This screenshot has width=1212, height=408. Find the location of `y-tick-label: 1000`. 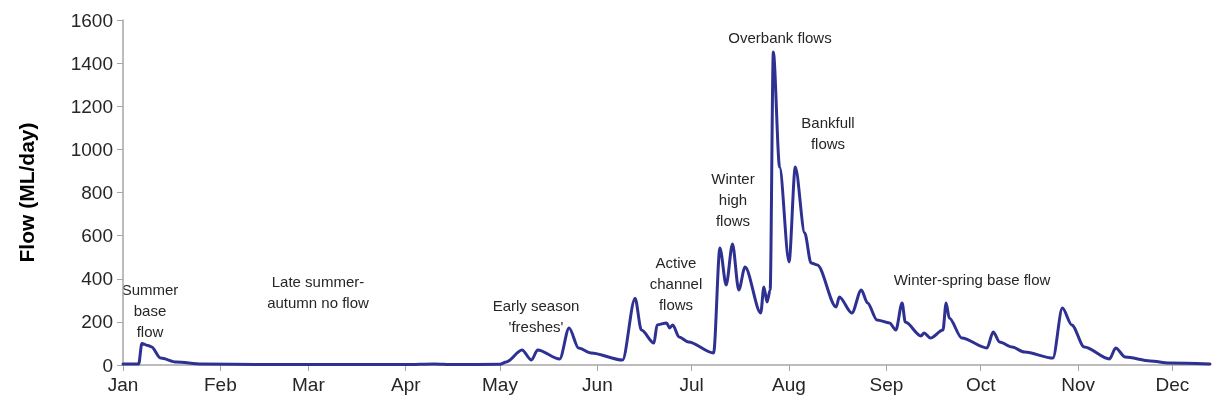

y-tick-label: 1000 is located at coordinates (91, 149).